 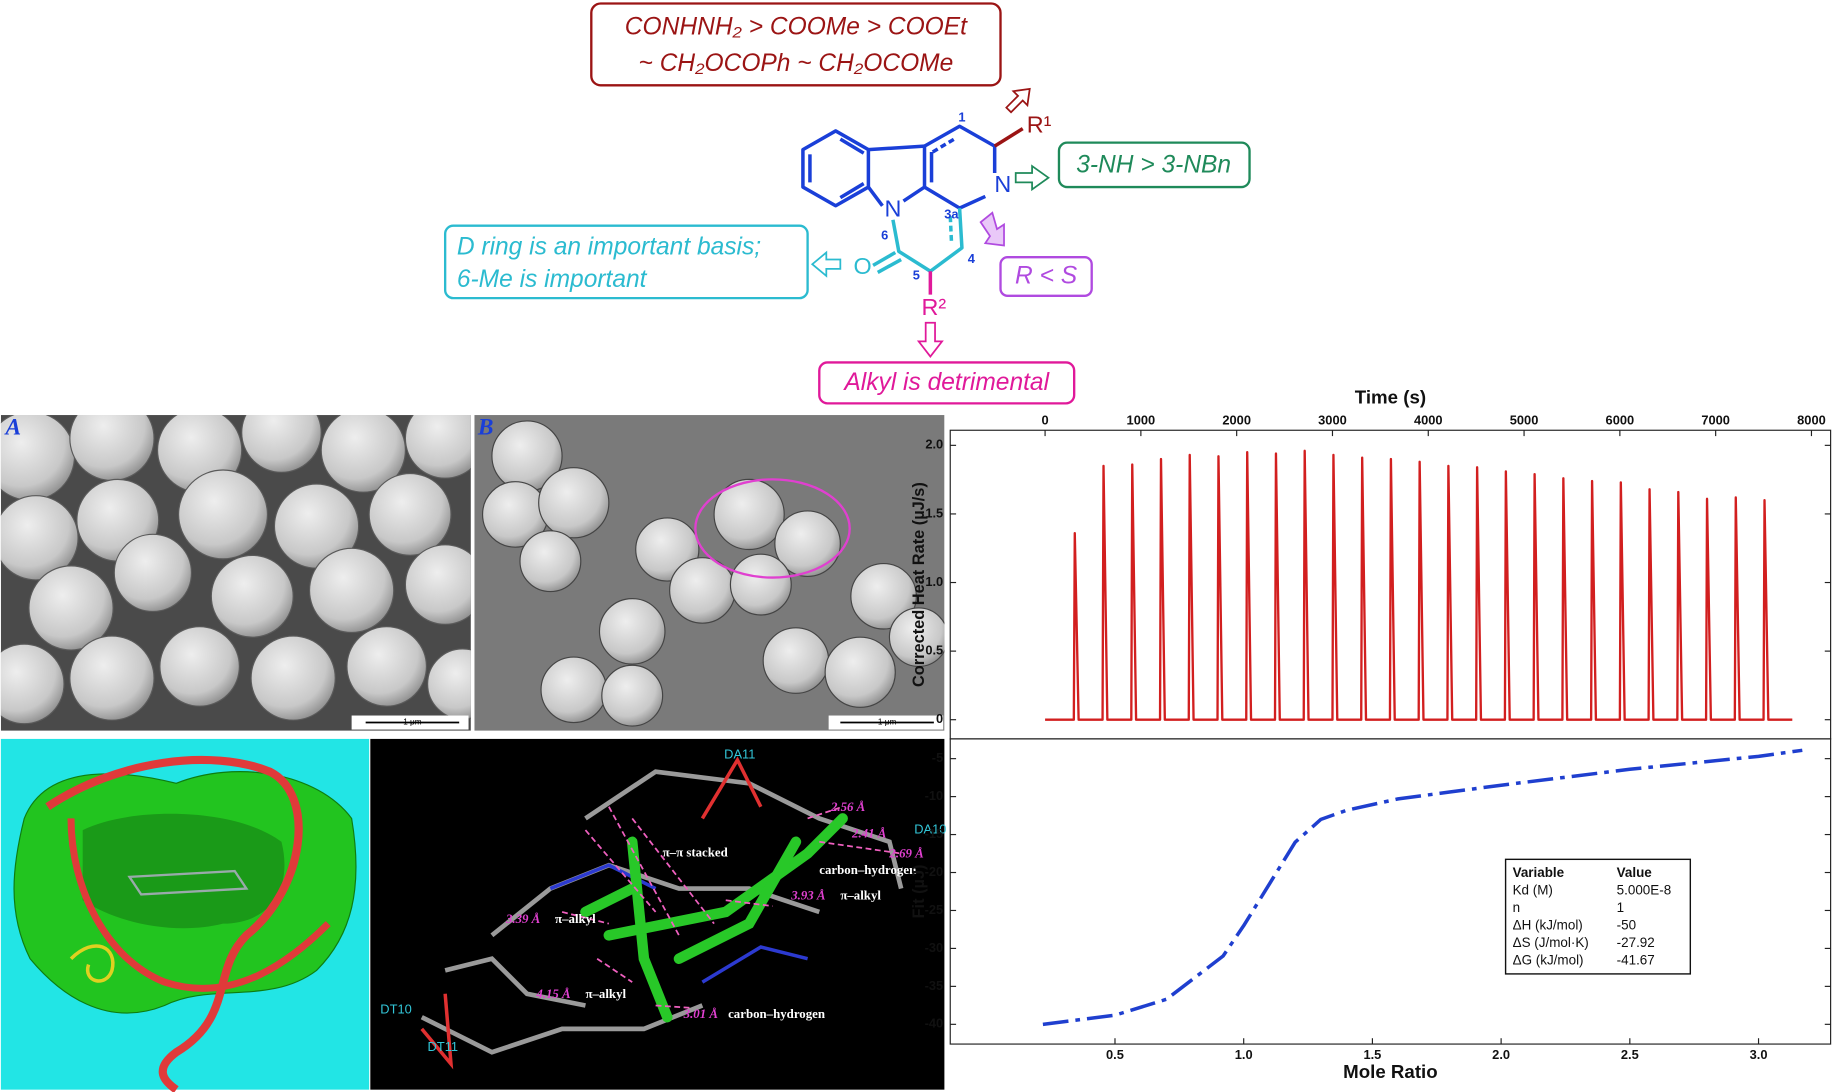 I want to click on n-box, so click(x=1154, y=165).